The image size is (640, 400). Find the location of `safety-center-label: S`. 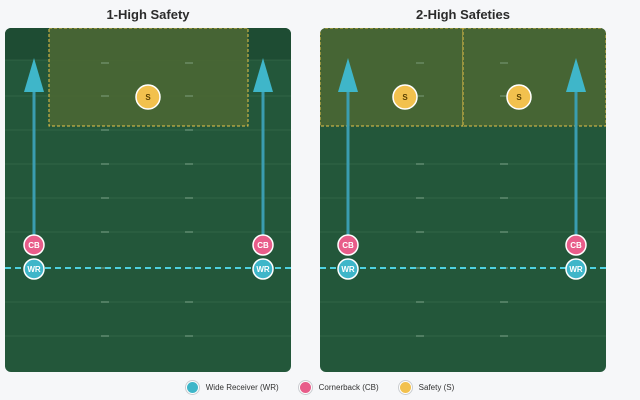

safety-center-label: S is located at coordinates (148, 97).